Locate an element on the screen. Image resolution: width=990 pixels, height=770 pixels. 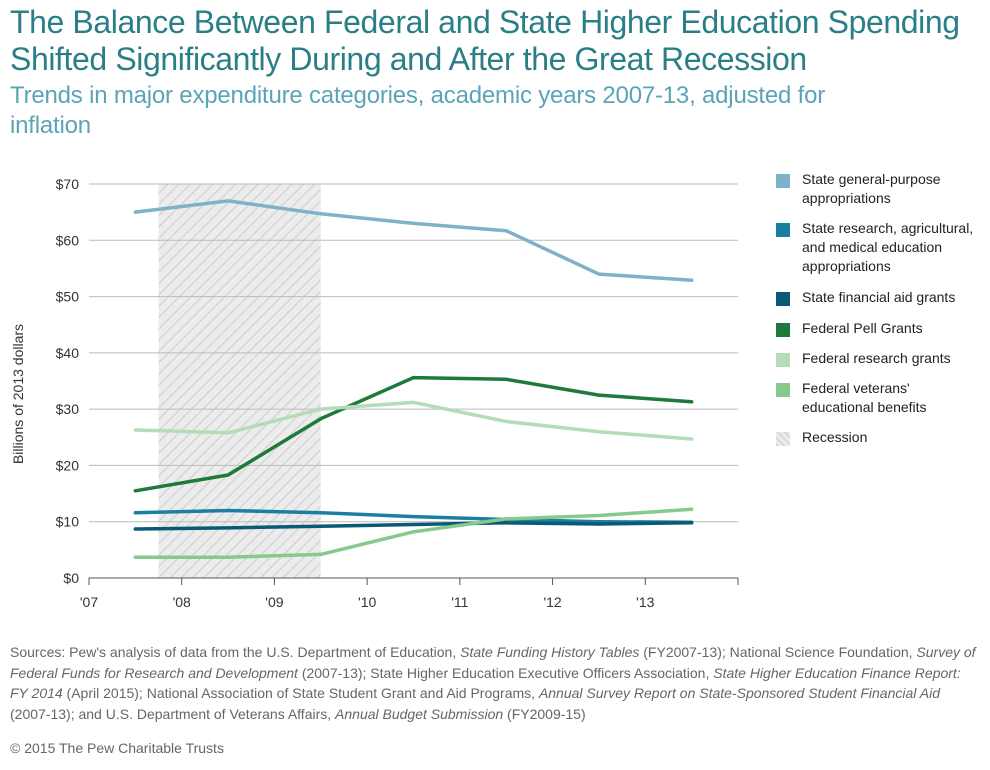
legend-item-state-general: State general-purpose appropriations is located at coordinates (879, 189).